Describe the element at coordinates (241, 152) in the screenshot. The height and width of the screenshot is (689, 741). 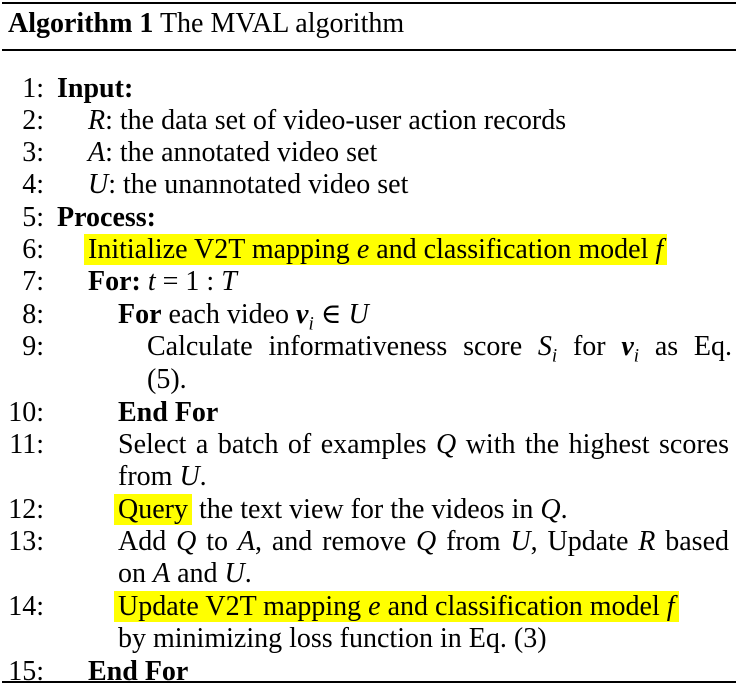
I see `text-run: : the annotated video set` at that location.